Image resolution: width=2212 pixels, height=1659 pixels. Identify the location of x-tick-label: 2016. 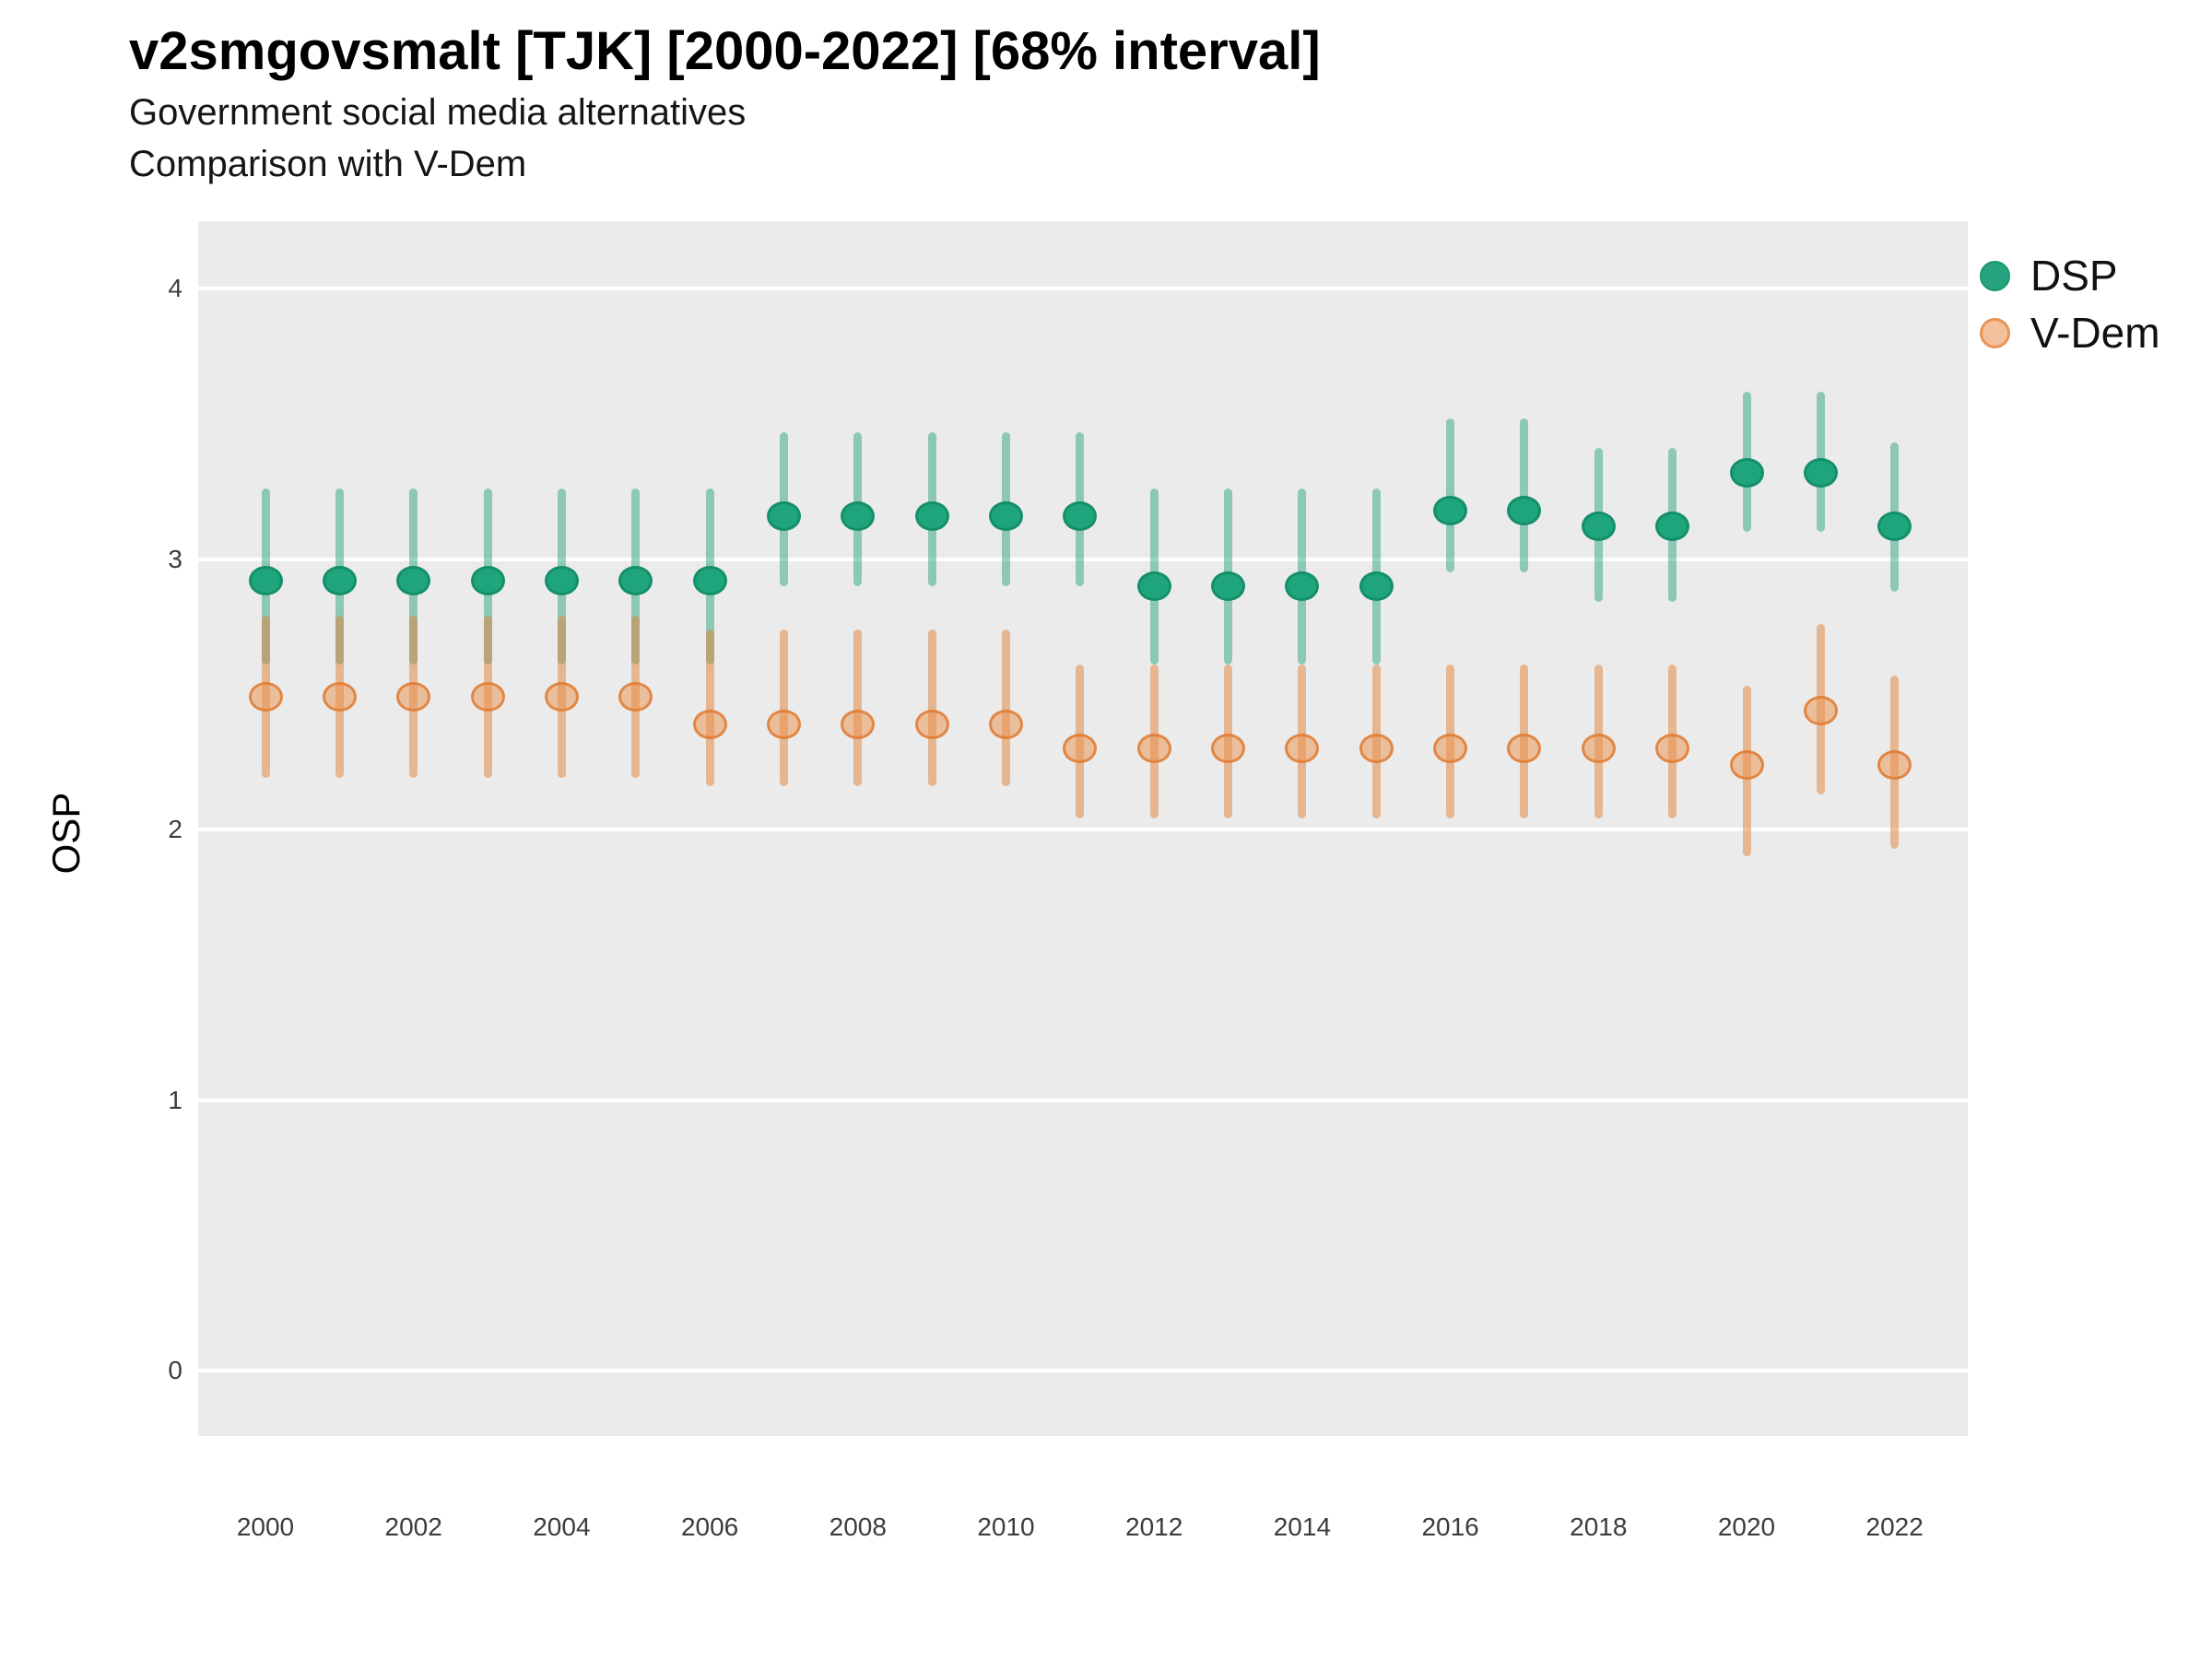
(1450, 1526).